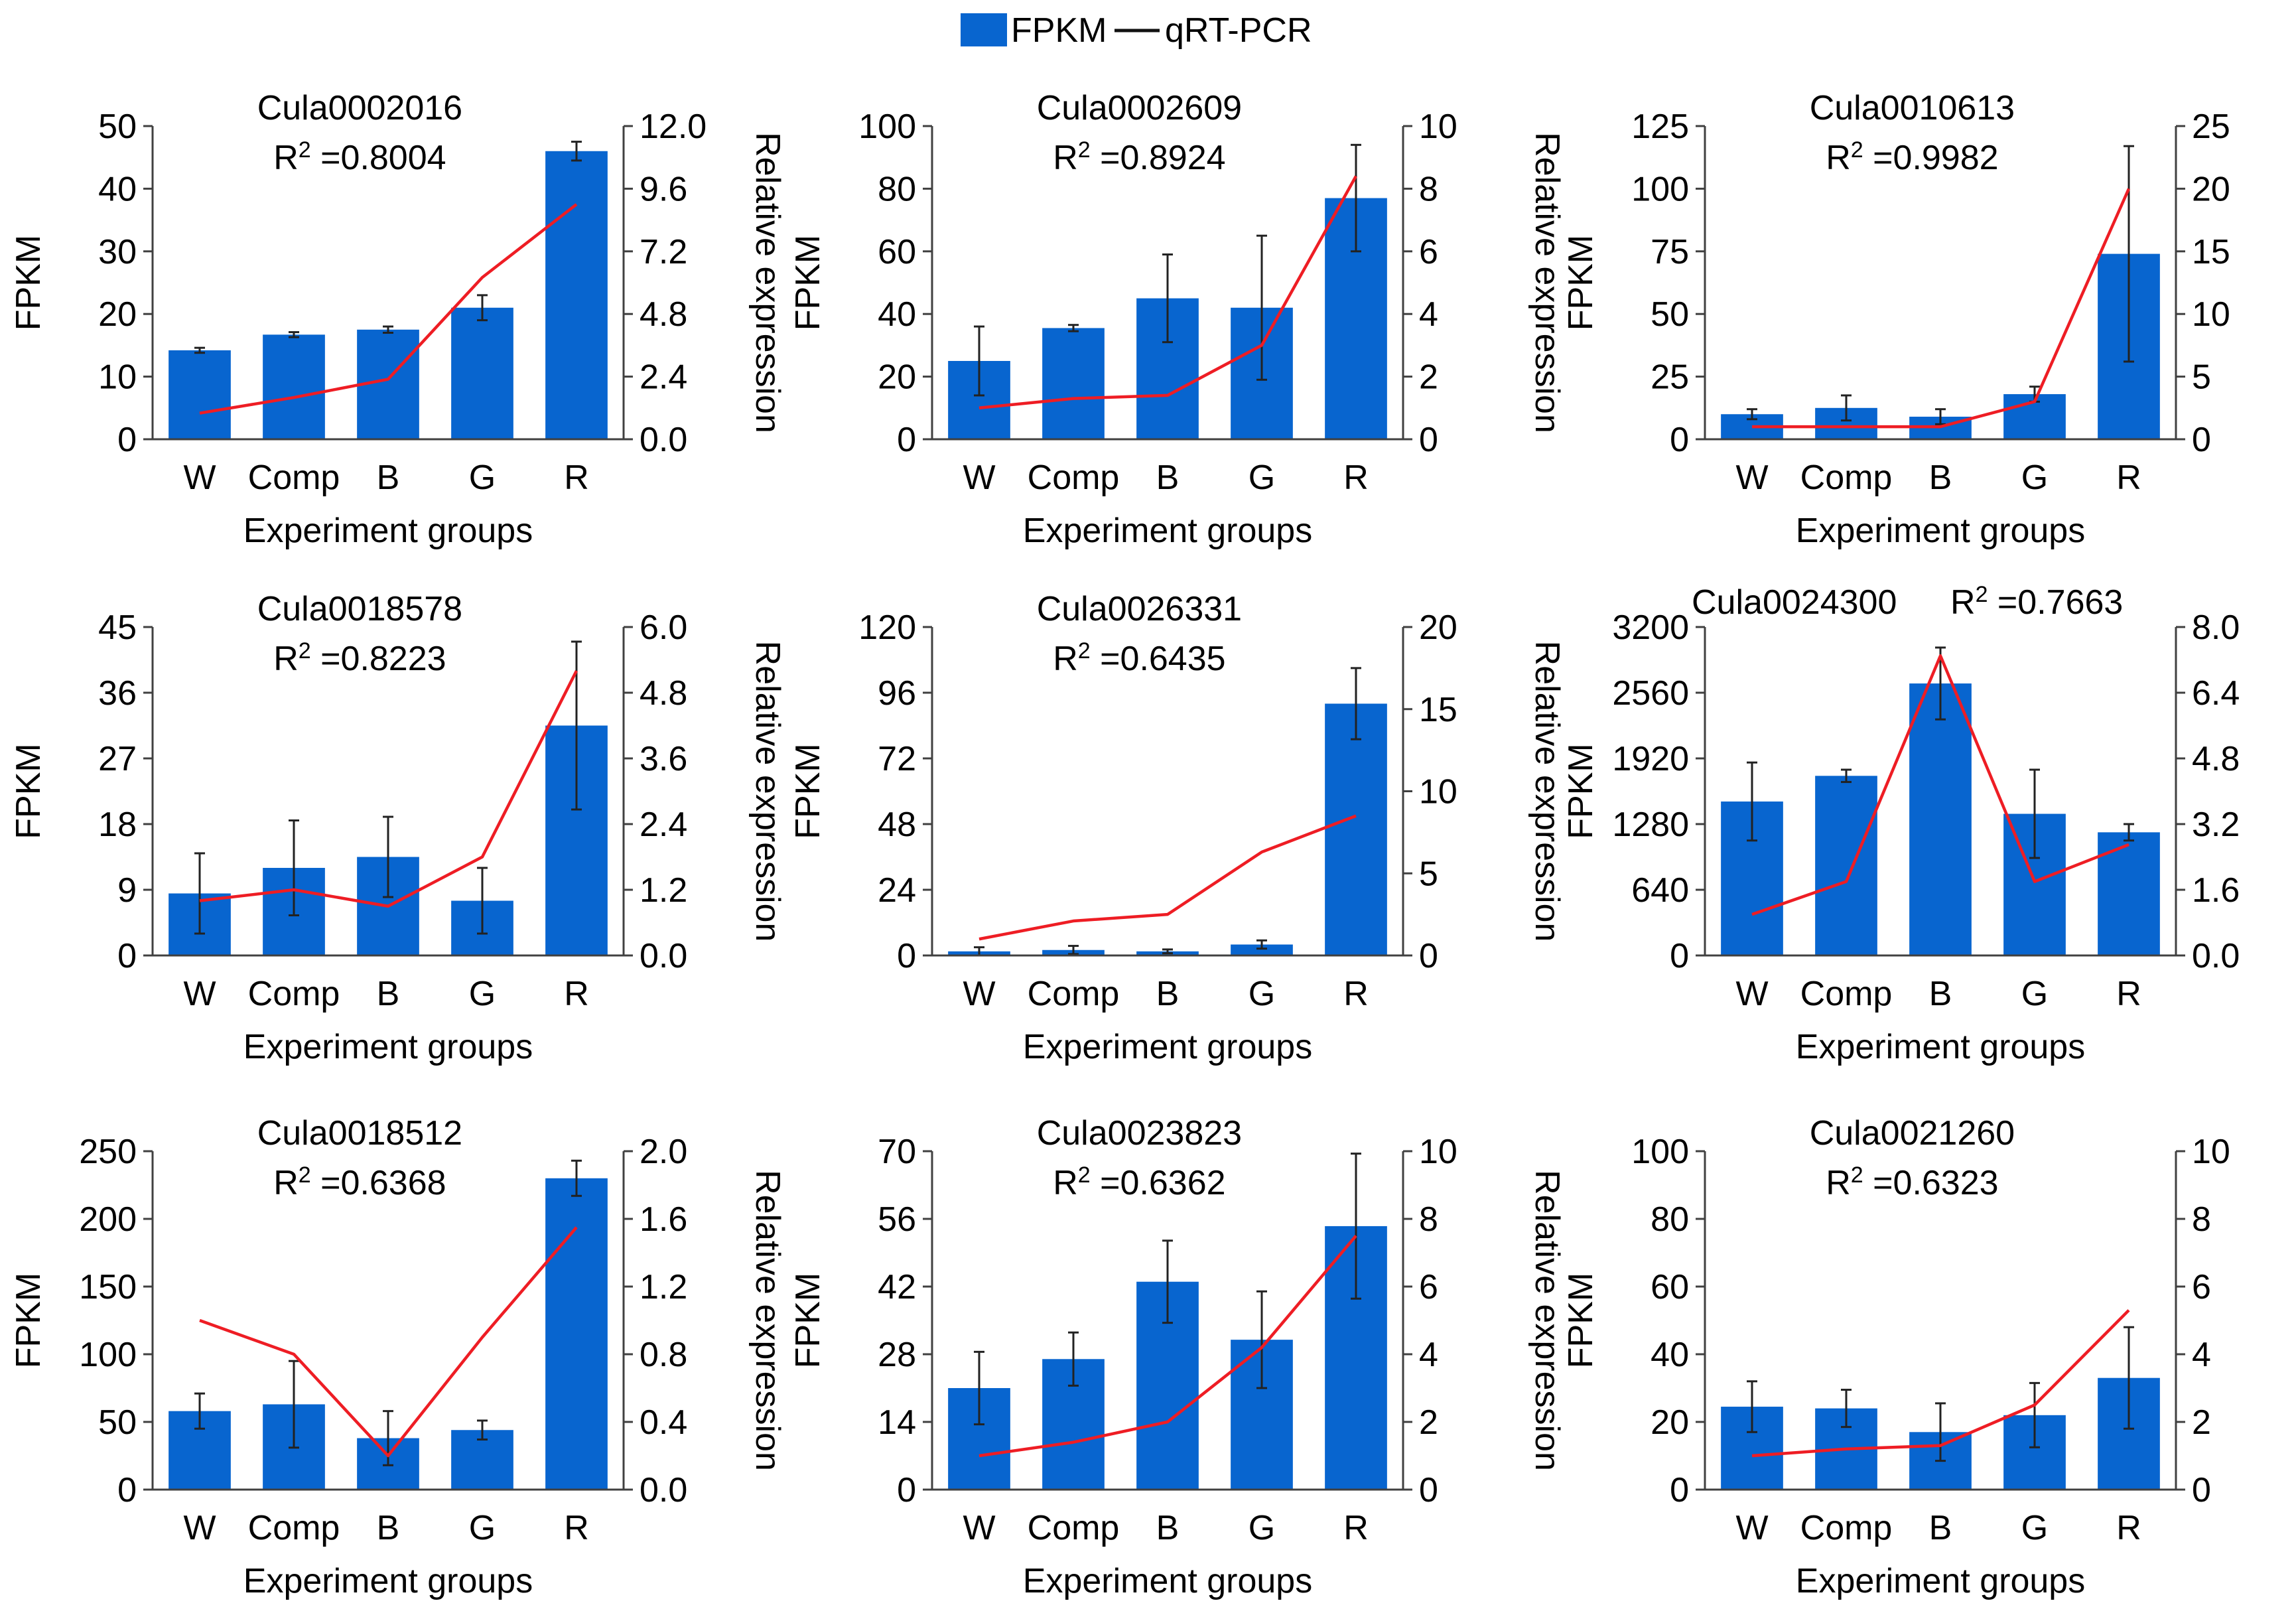  Describe the element at coordinates (1139, 609) in the screenshot. I see `chart-title: Cula0026331` at that location.